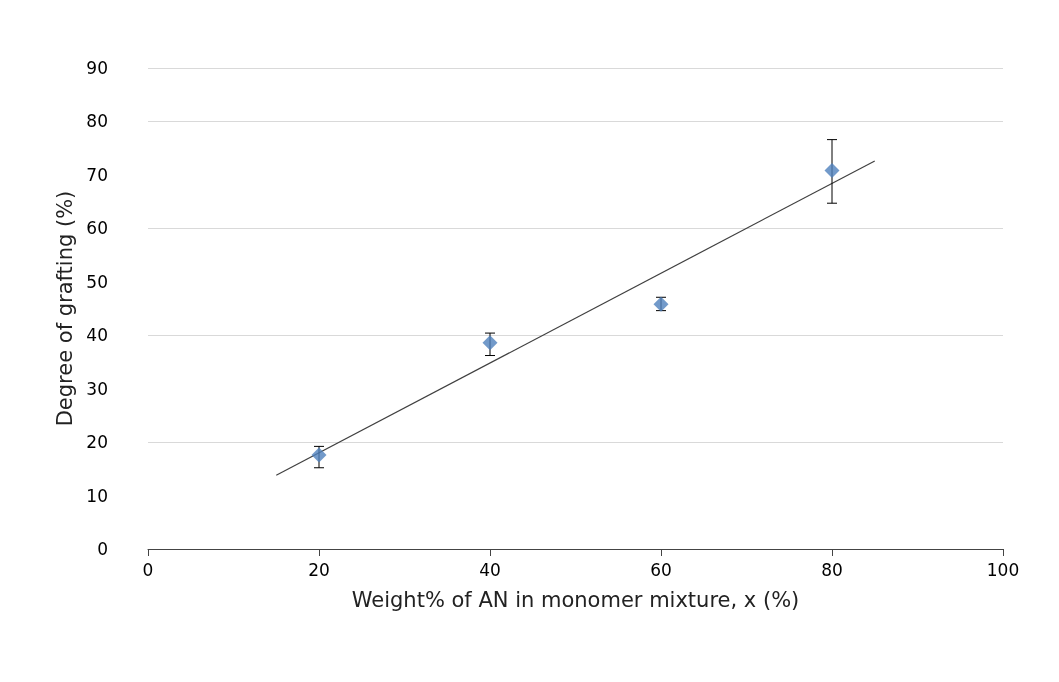 This screenshot has height=682, width=1059. What do you see at coordinates (97, 174) in the screenshot?
I see `y-tick-label: 70` at bounding box center [97, 174].